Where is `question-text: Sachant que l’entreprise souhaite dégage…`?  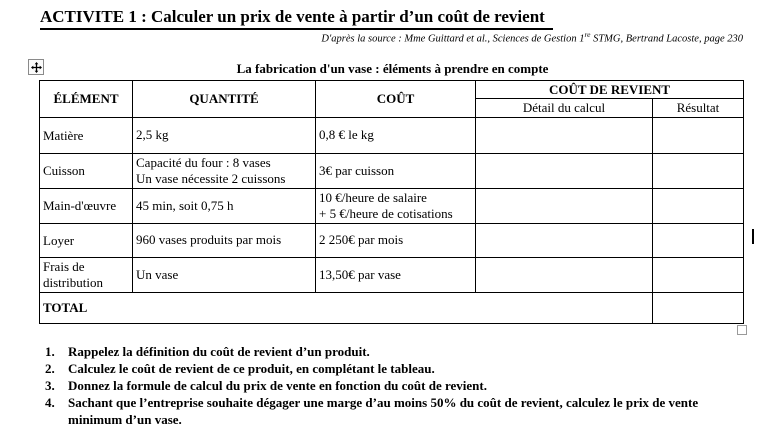
question-text: Sachant que l’entreprise souhaite dégage… is located at coordinates (383, 411).